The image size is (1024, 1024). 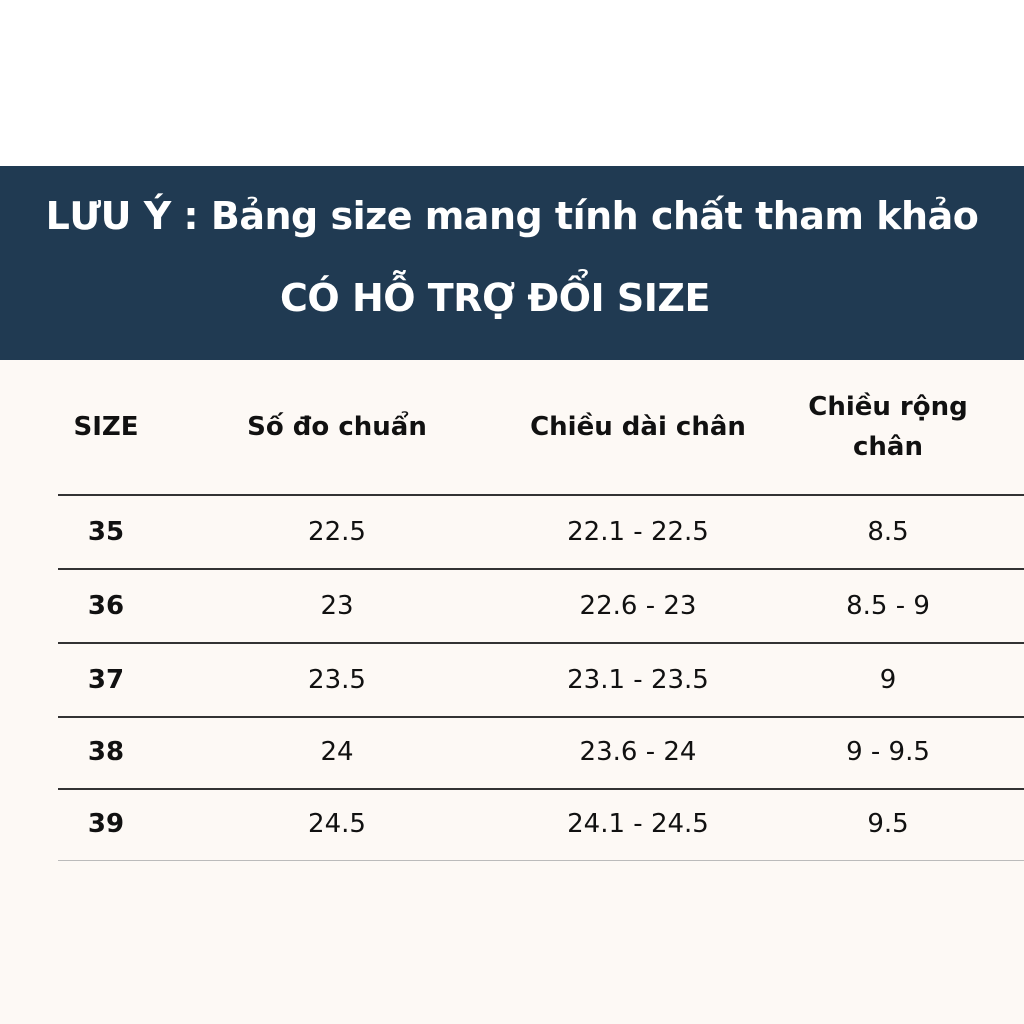 What do you see at coordinates (106, 824) in the screenshot?
I see `cell-size: 39` at bounding box center [106, 824].